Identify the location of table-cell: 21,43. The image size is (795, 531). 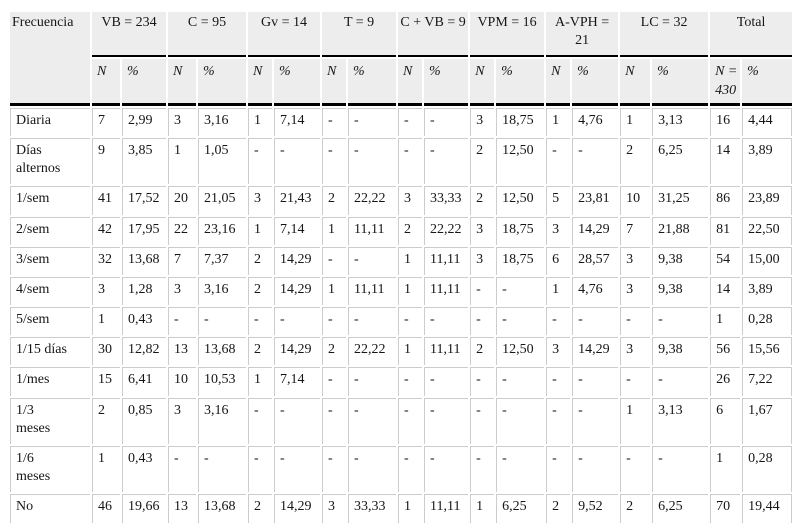
(297, 200).